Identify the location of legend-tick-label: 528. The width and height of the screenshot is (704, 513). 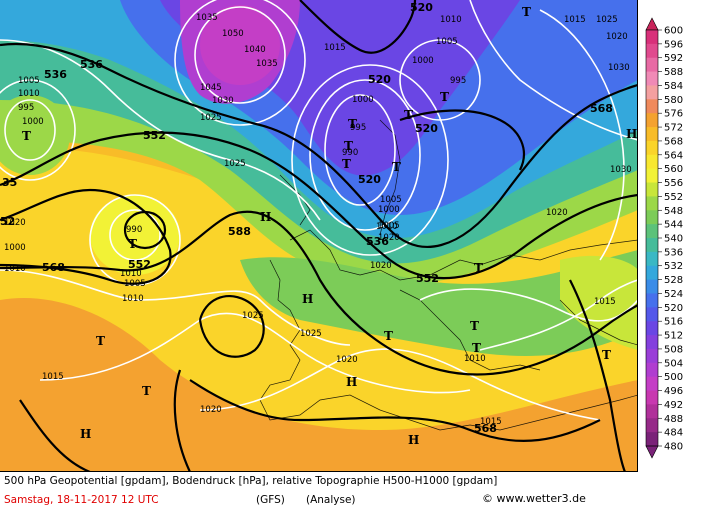
(673, 280).